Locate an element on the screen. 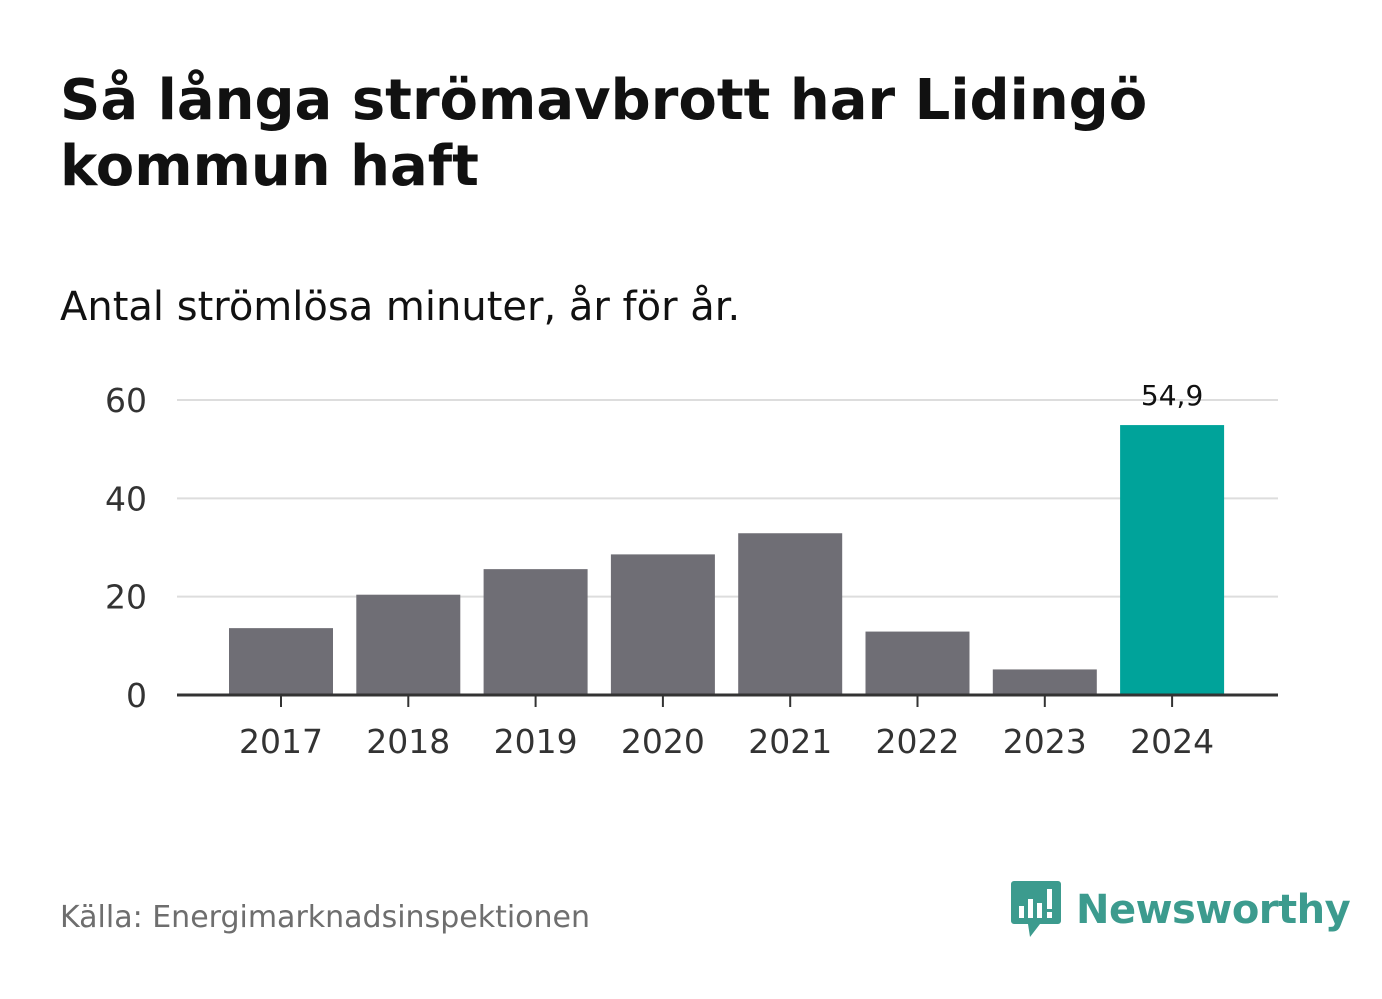 This screenshot has height=999, width=1382. x-tick-label: 2021 is located at coordinates (790, 741).